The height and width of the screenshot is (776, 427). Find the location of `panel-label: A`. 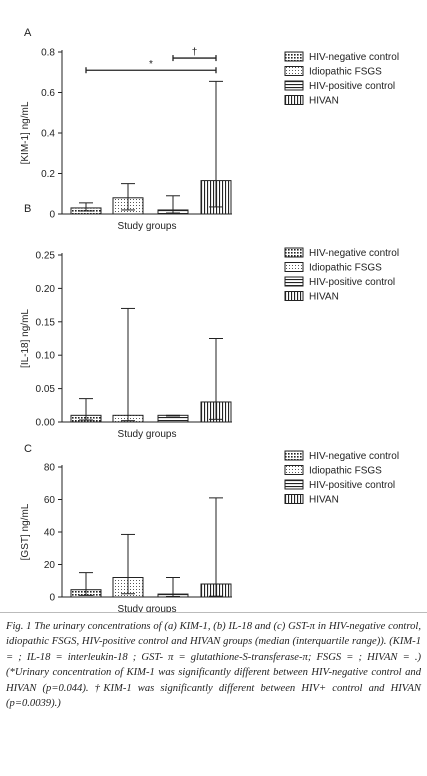

panel-label: A is located at coordinates (28, 33).